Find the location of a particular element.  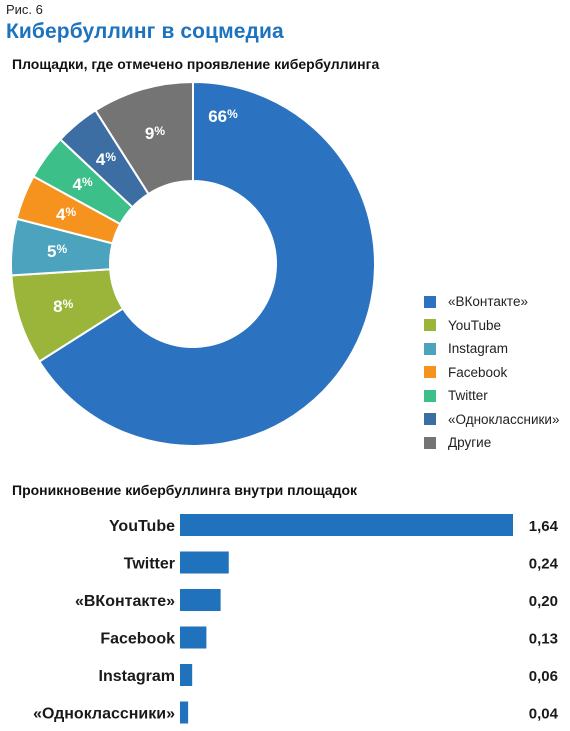

legend-label: «Одноклассники» is located at coordinates (504, 419).